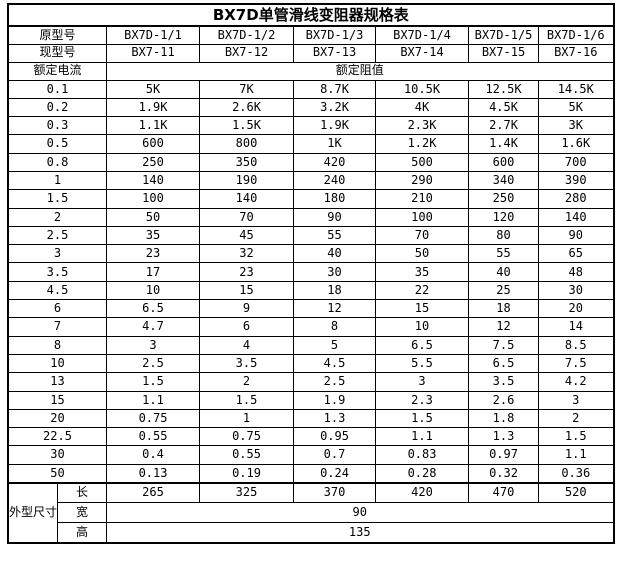 Image resolution: width=621 pixels, height=579 pixels. What do you see at coordinates (247, 126) in the screenshot?
I see `resistance-cell: 1.5K` at bounding box center [247, 126].